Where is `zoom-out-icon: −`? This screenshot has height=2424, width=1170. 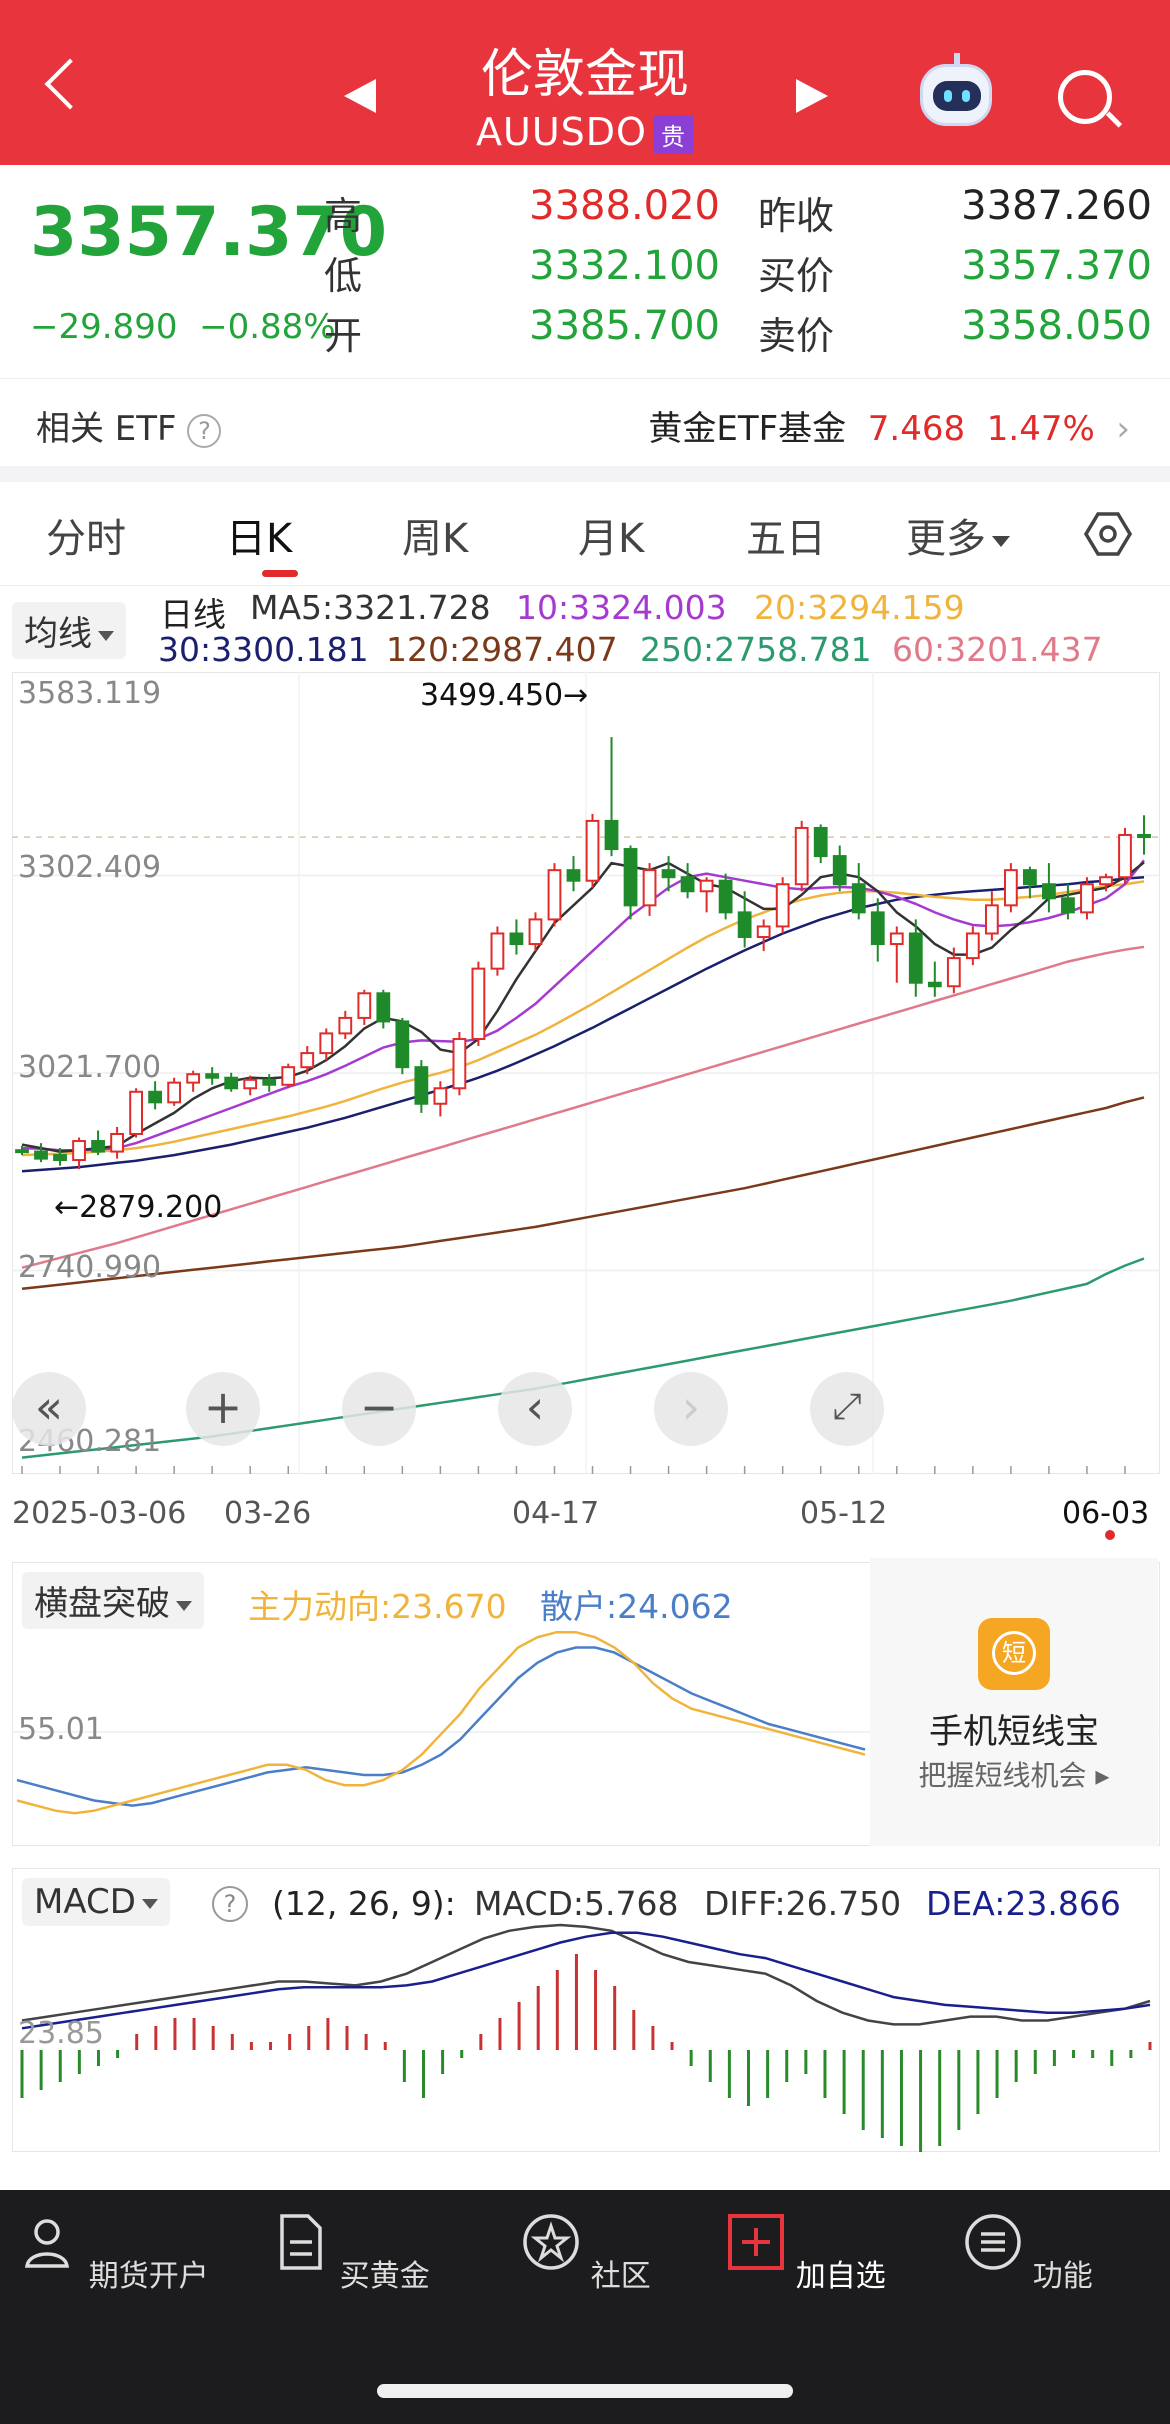
zoom-out-icon: − is located at coordinates (379, 1409).